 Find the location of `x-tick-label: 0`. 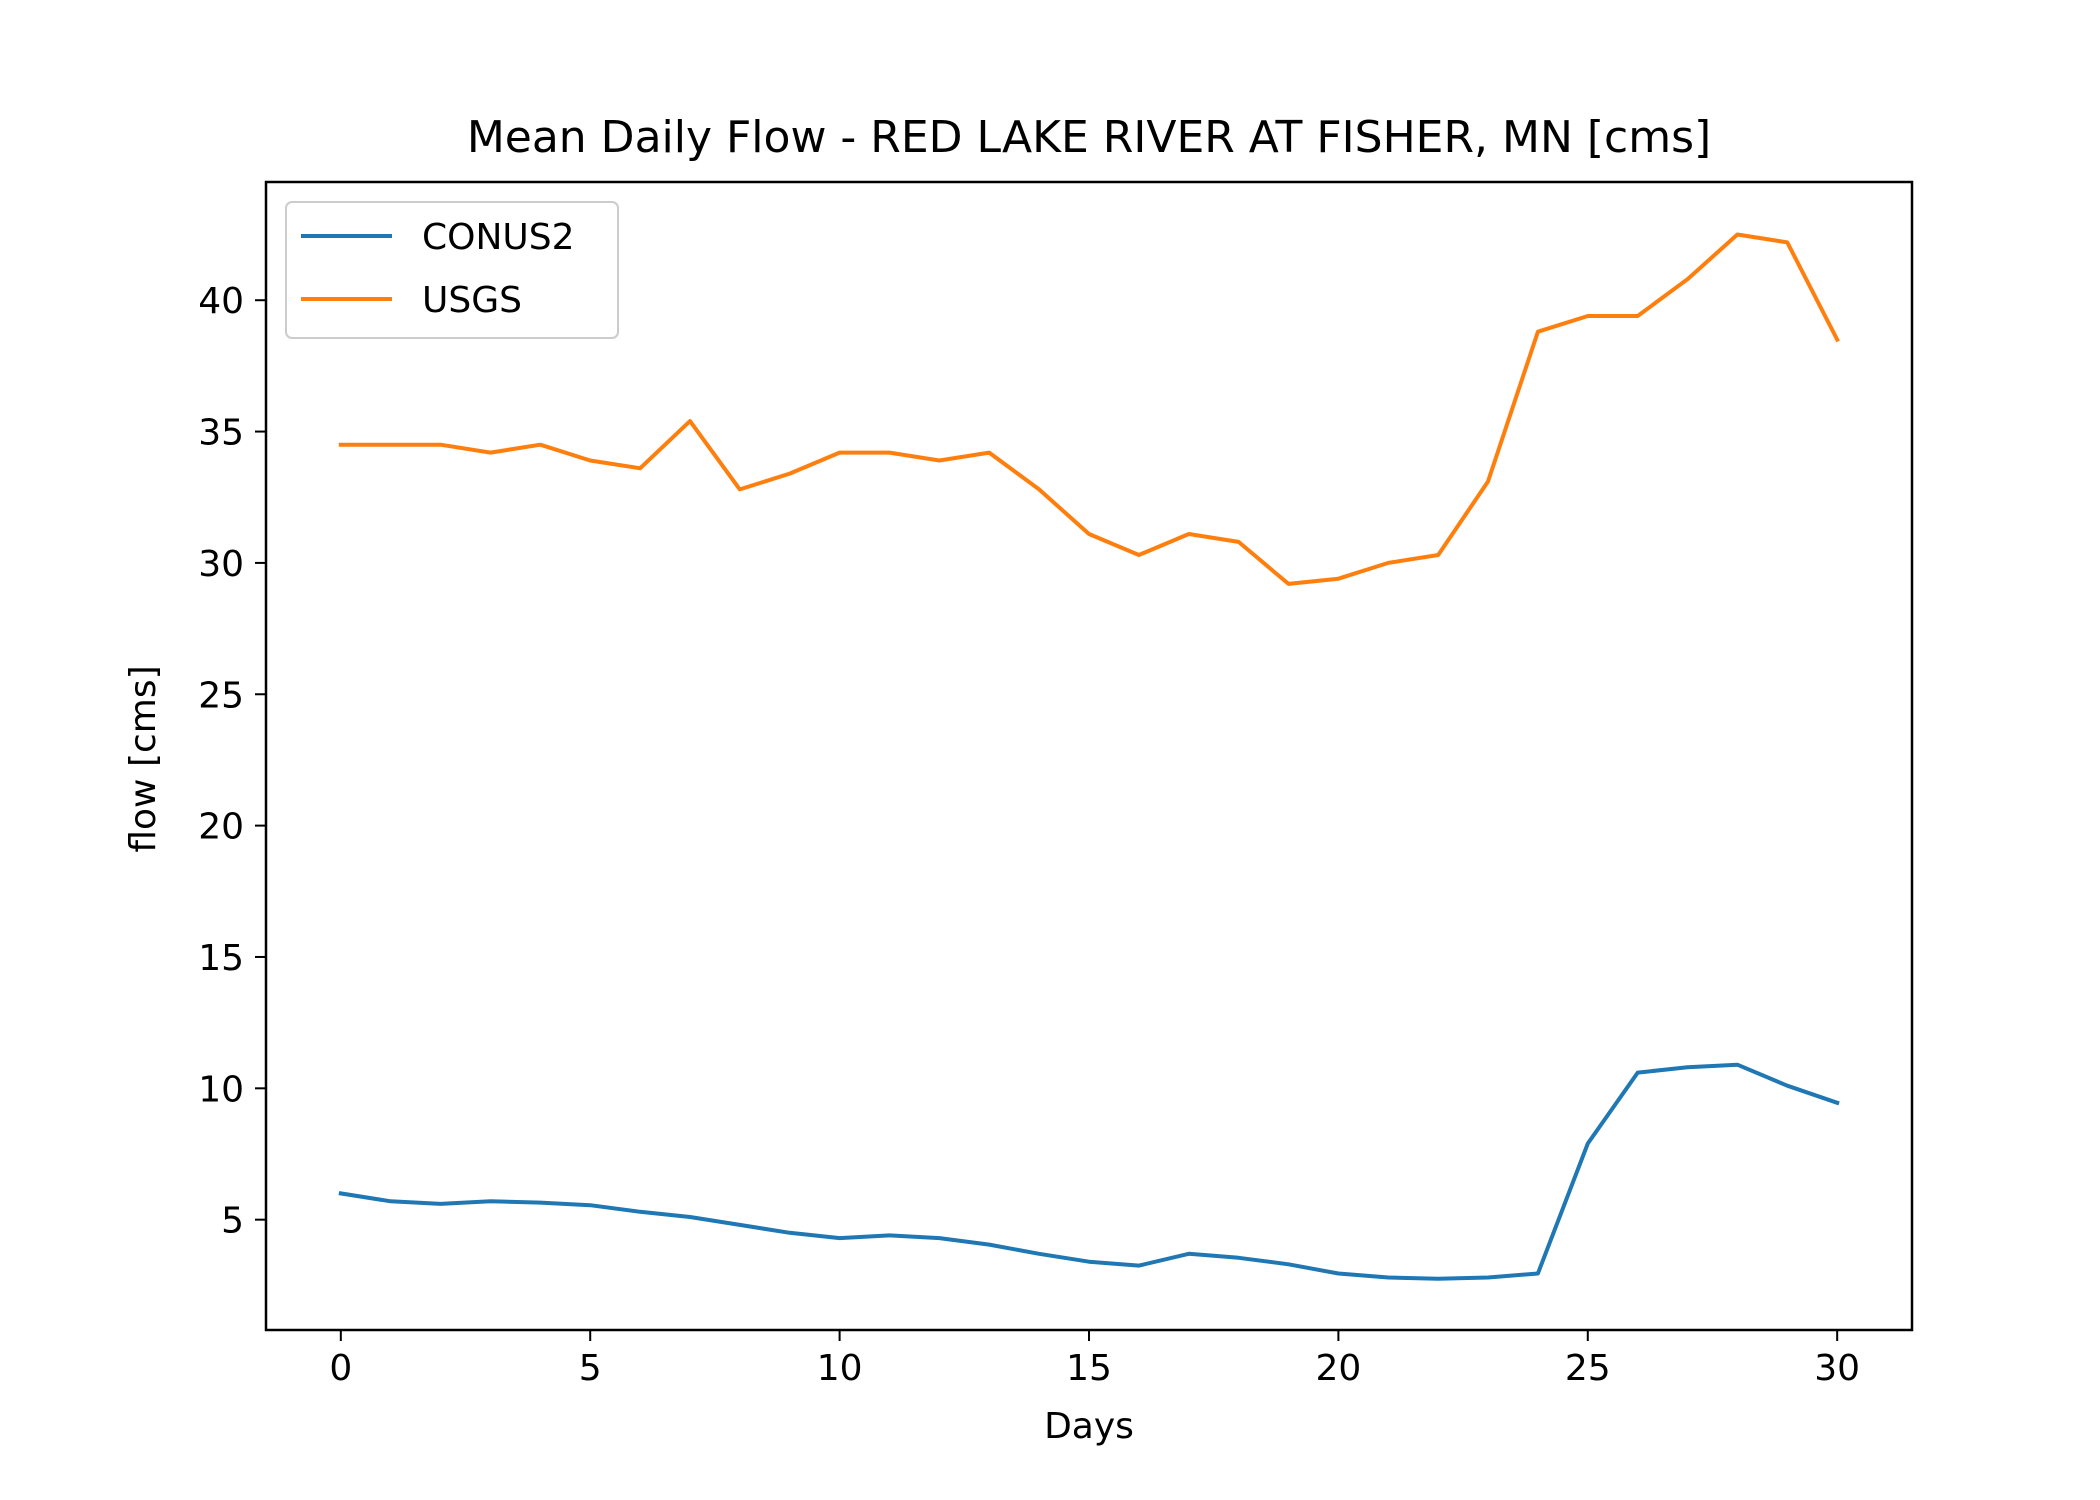

x-tick-label: 0 is located at coordinates (340, 1368).